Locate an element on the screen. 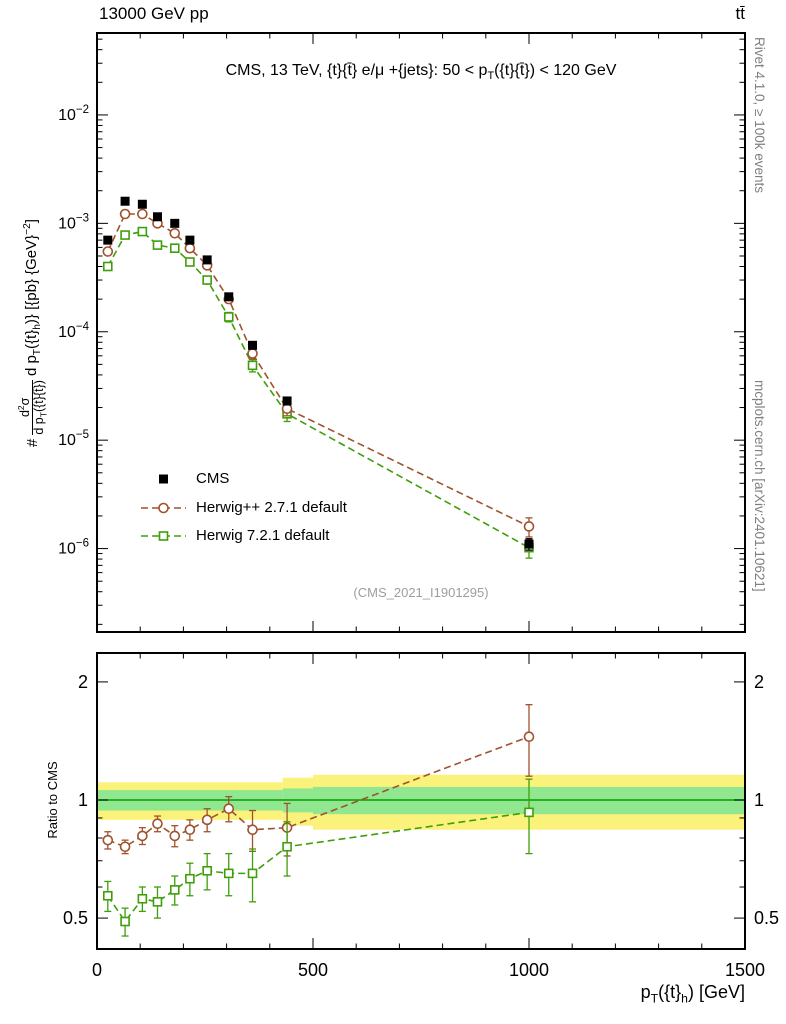  ratio-series-herwig-7-2-1-default is located at coordinates (318, 857).